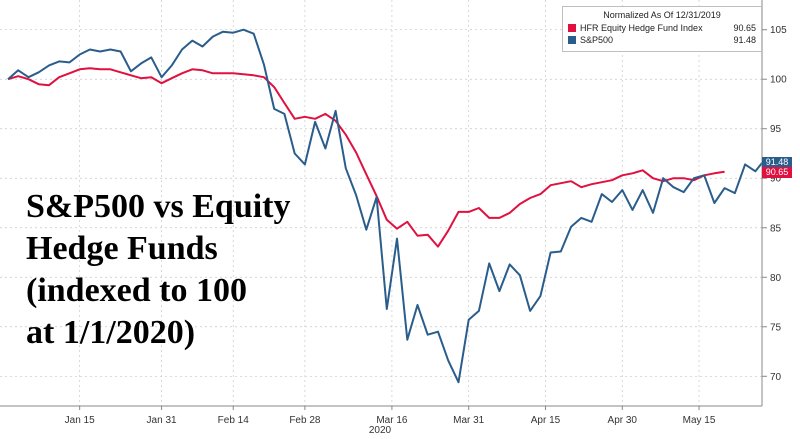 The image size is (800, 439). Describe the element at coordinates (597, 40) in the screenshot. I see `legend-label-sp500: S&P500` at that location.